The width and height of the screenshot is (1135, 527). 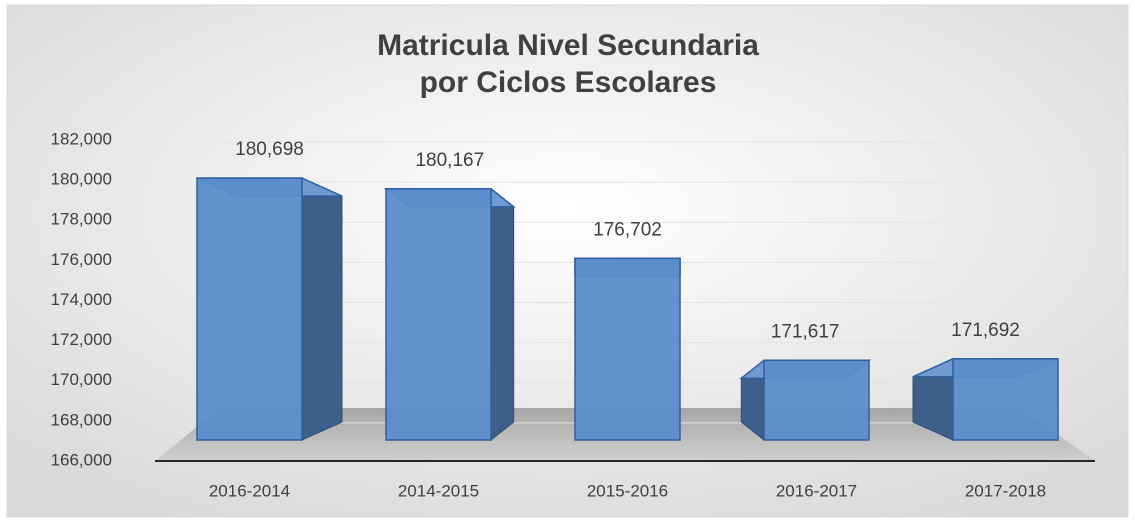 What do you see at coordinates (81, 459) in the screenshot?
I see `y-tick-label: 166,000` at bounding box center [81, 459].